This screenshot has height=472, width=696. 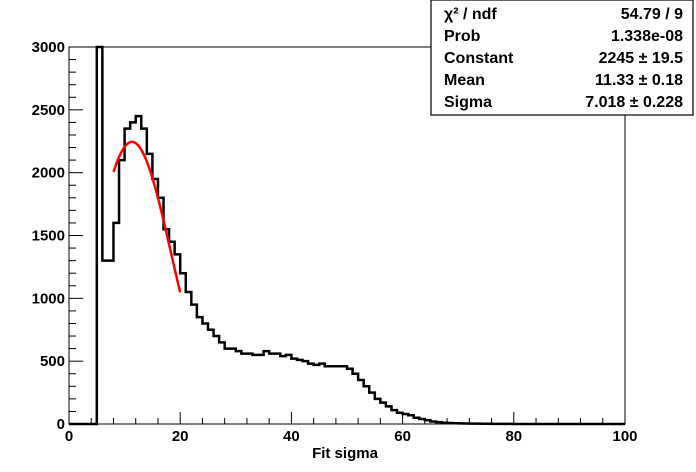 I want to click on x-axis: 0 20 40 60 80 100, so click(x=351, y=428).